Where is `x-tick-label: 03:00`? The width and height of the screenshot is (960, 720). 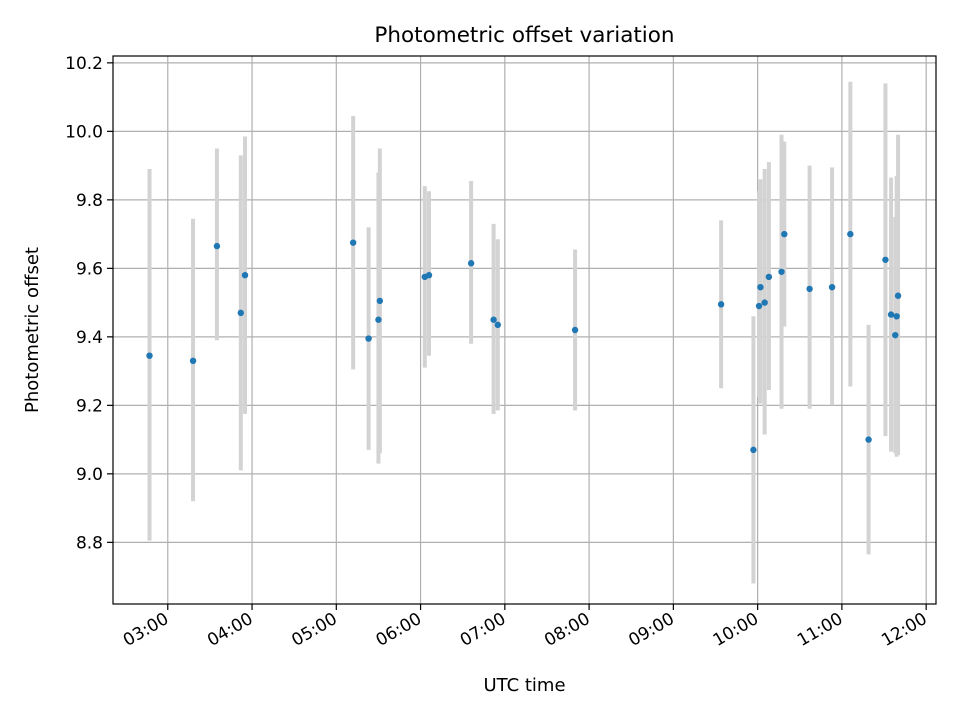
x-tick-label: 03:00 is located at coordinates (146, 630).